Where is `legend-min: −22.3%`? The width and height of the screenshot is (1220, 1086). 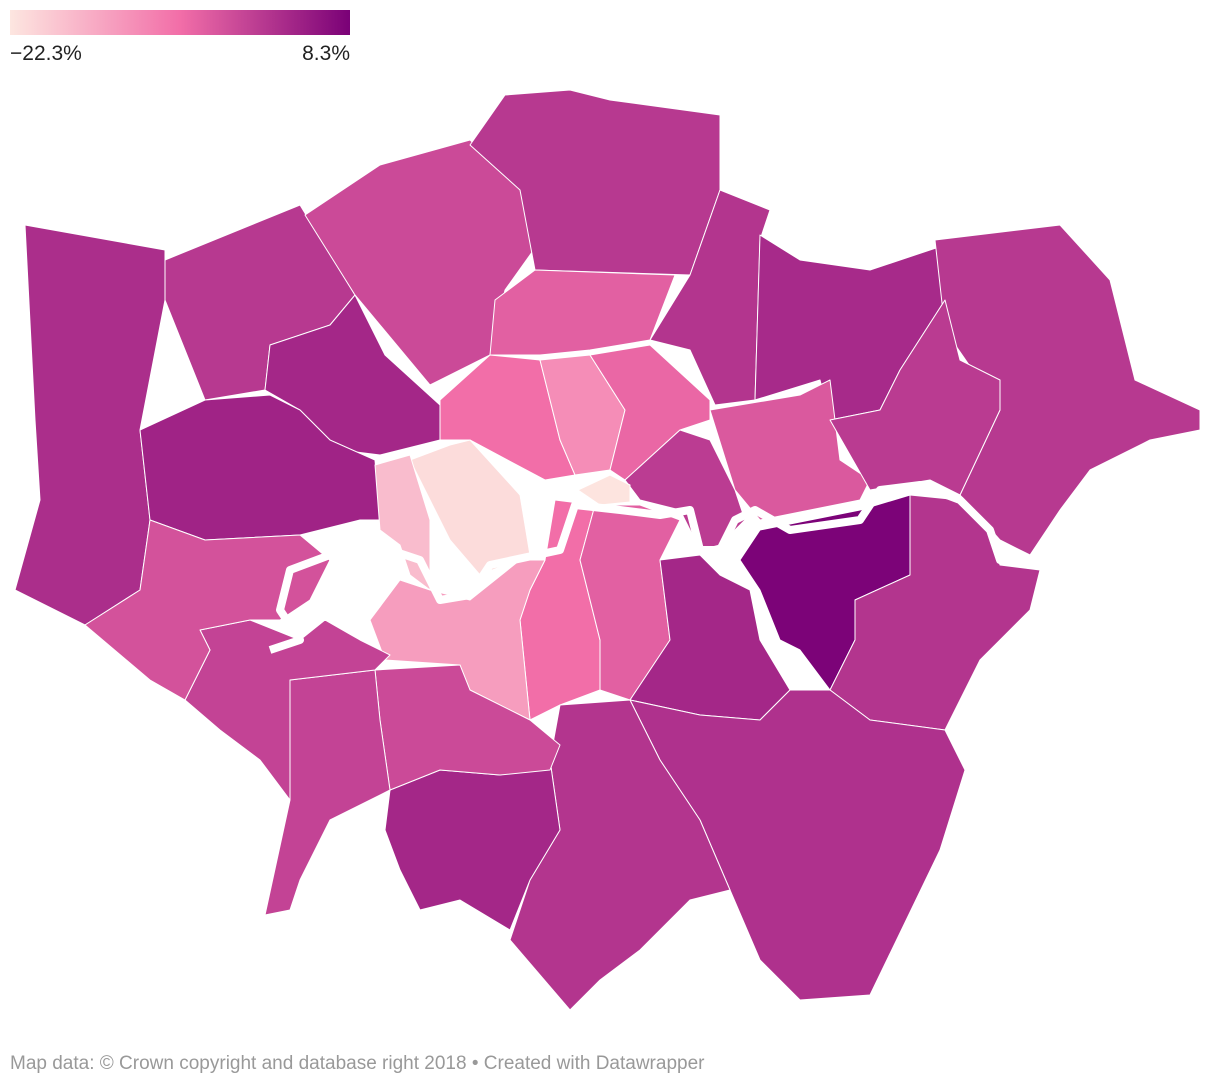
legend-min: −22.3% is located at coordinates (46, 53).